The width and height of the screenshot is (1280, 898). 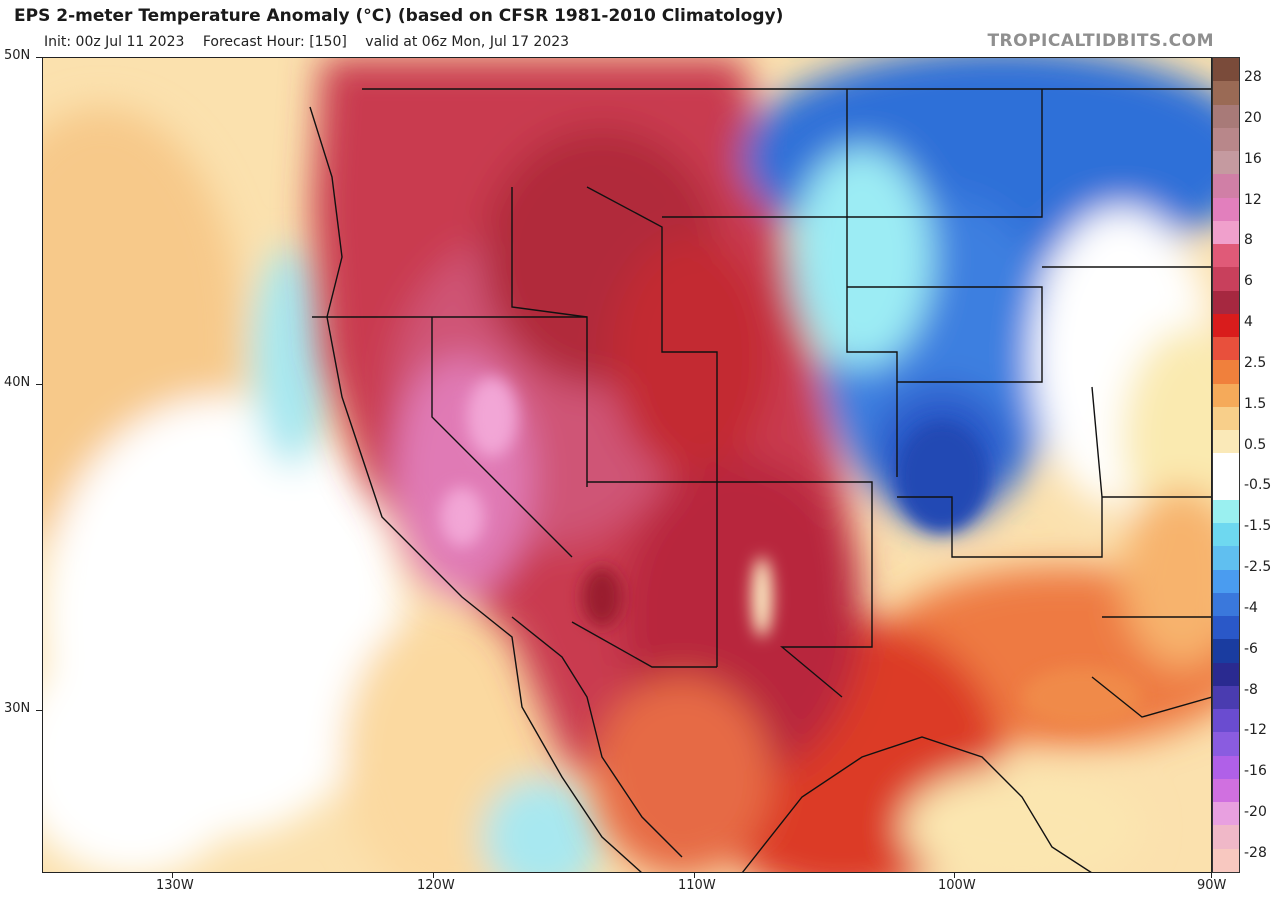 I want to click on colorbar-label: 2.5, so click(x=1255, y=362).